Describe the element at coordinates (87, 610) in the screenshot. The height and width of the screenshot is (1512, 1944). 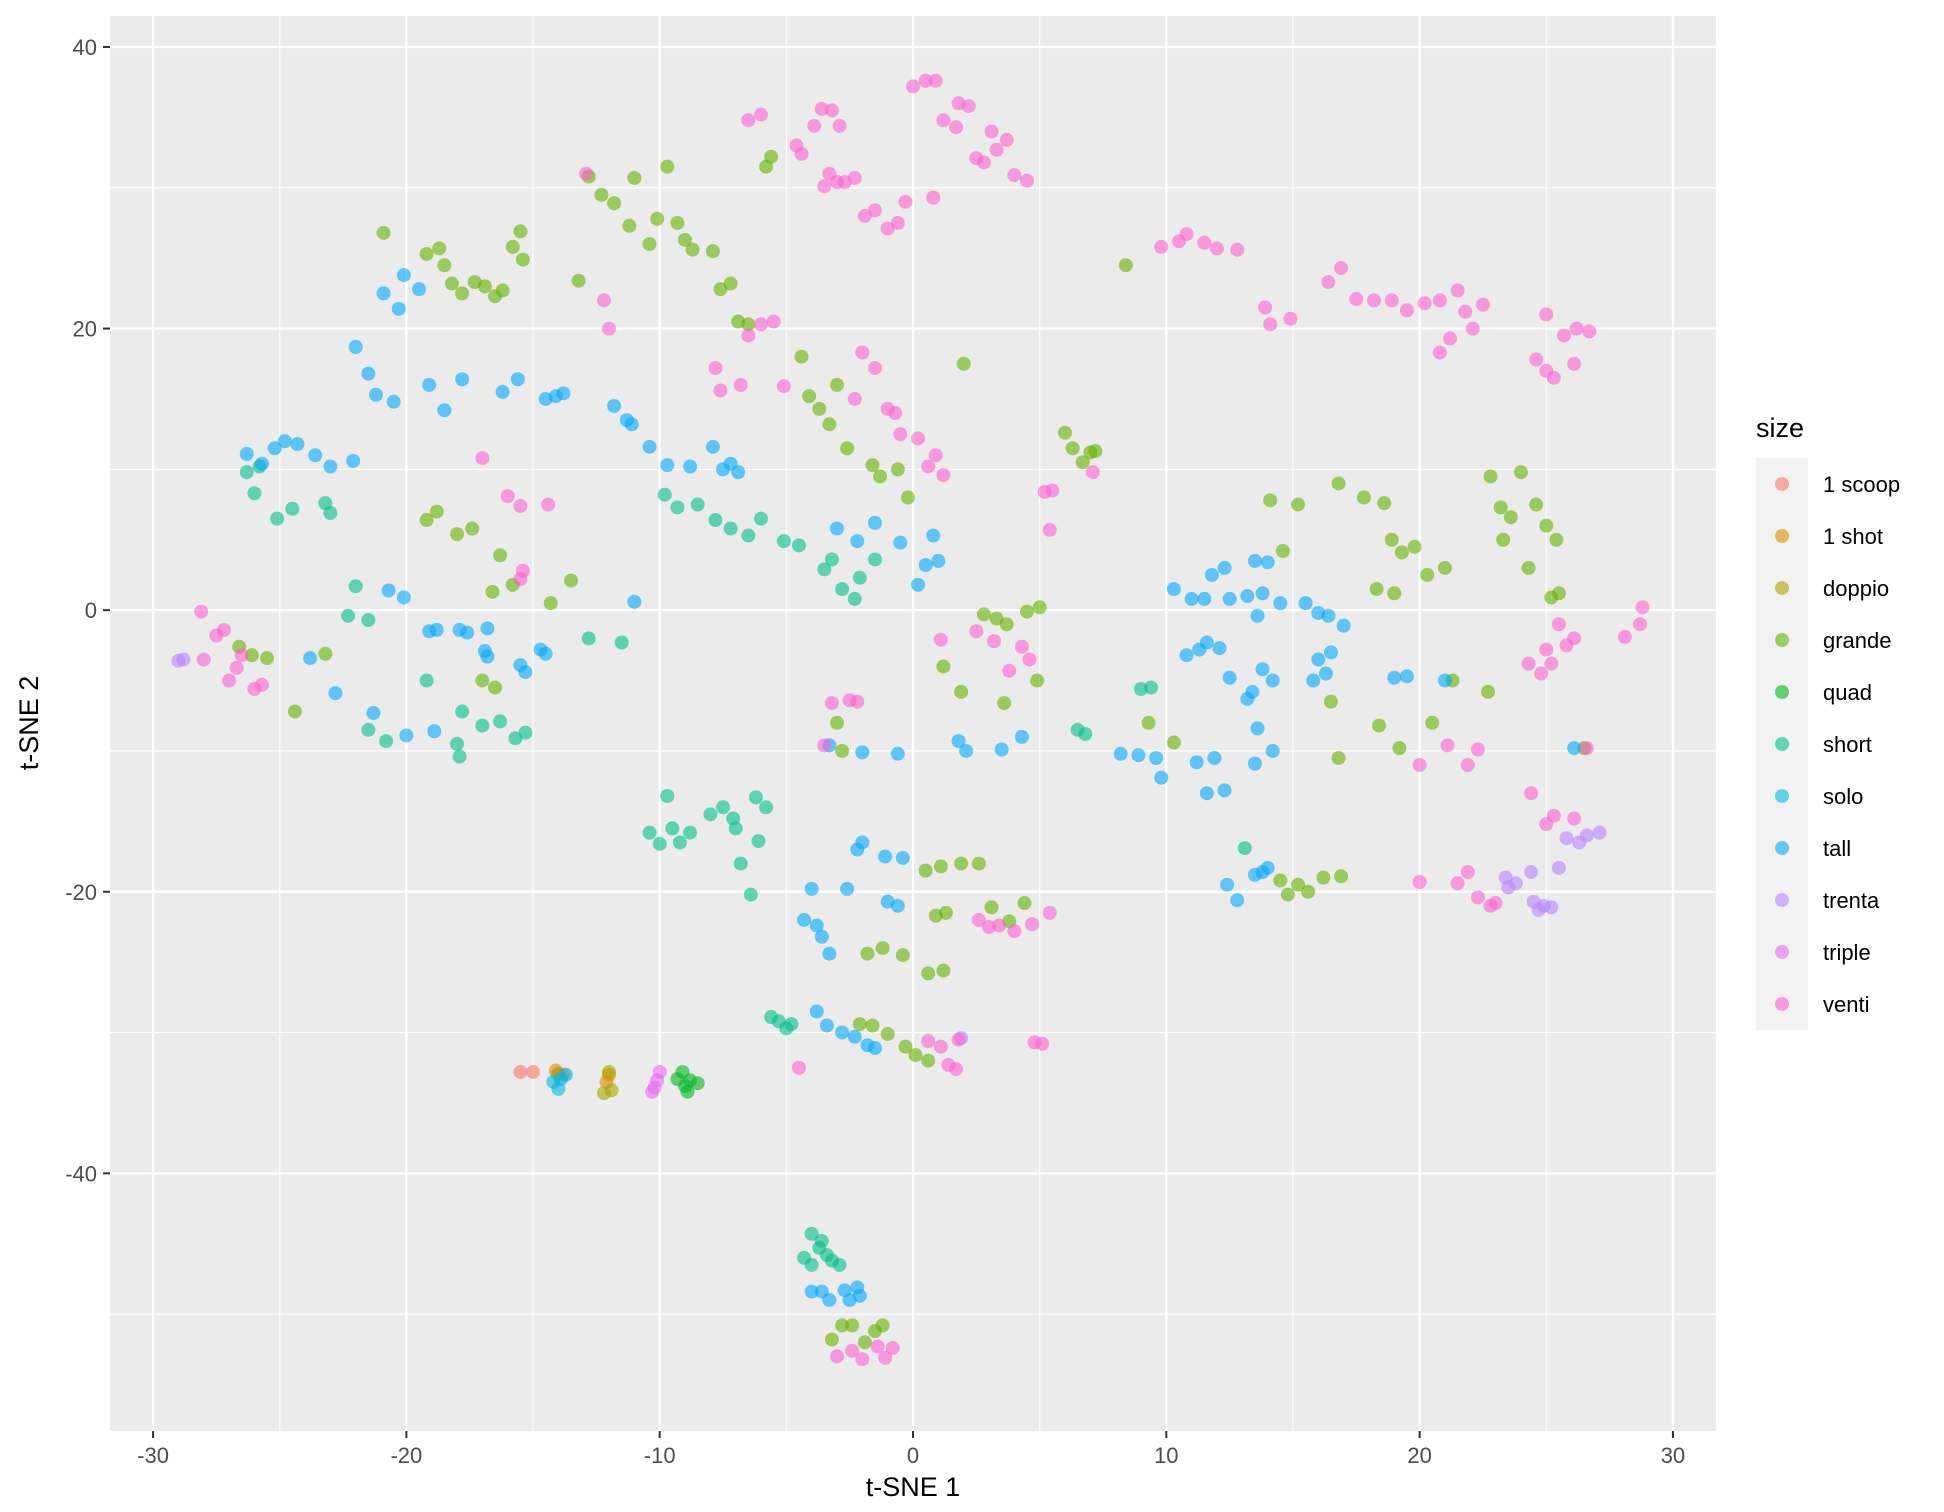
I see `y-axis: -40 -20 0 20 40` at that location.